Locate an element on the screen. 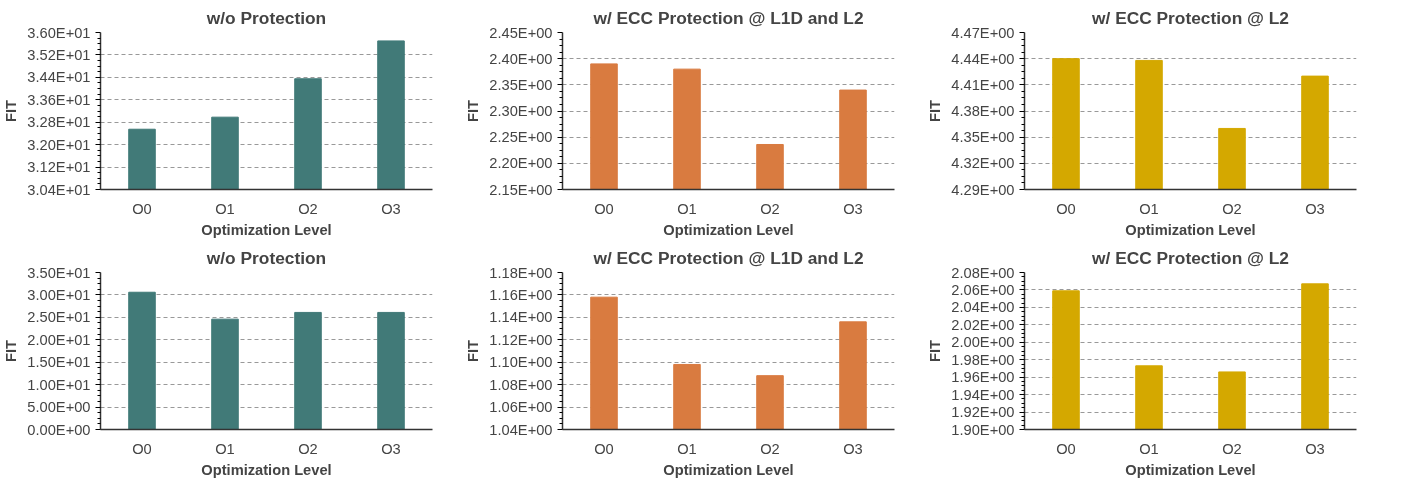  y-tick-label: 1.18E+00 is located at coordinates (521, 272).